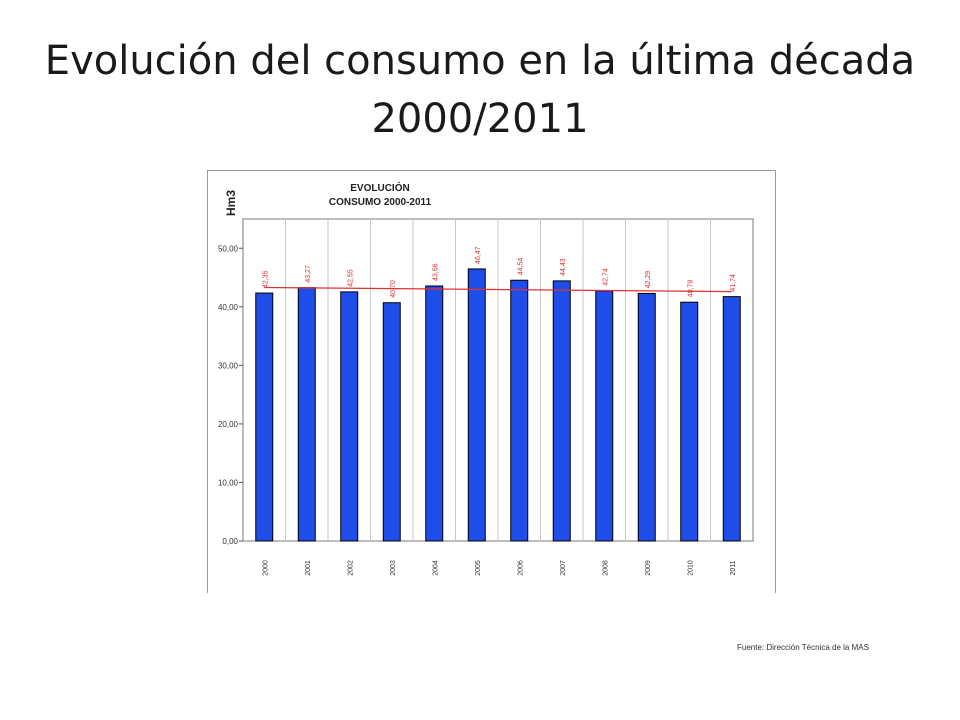 The image size is (960, 720). What do you see at coordinates (228, 248) in the screenshot?
I see `y-tick-label: 50,00` at bounding box center [228, 248].